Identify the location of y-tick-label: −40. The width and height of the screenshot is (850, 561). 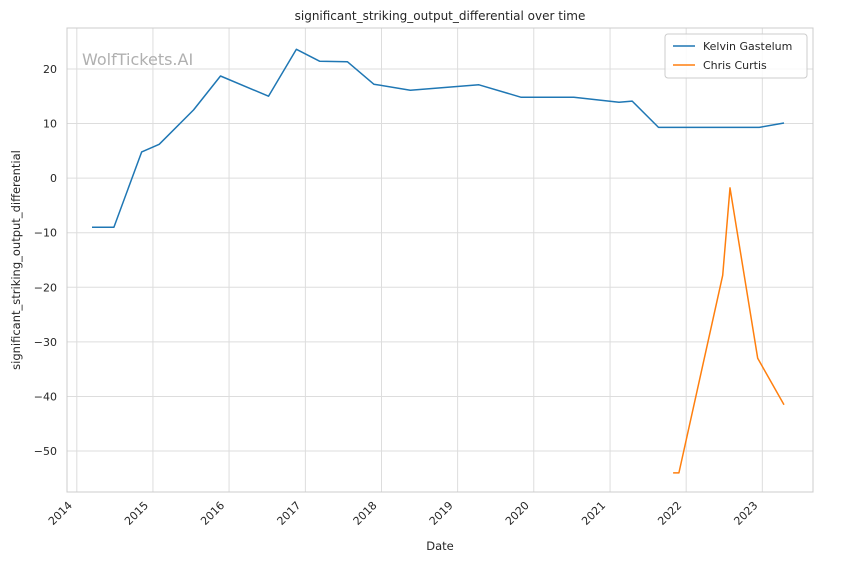
(45, 396).